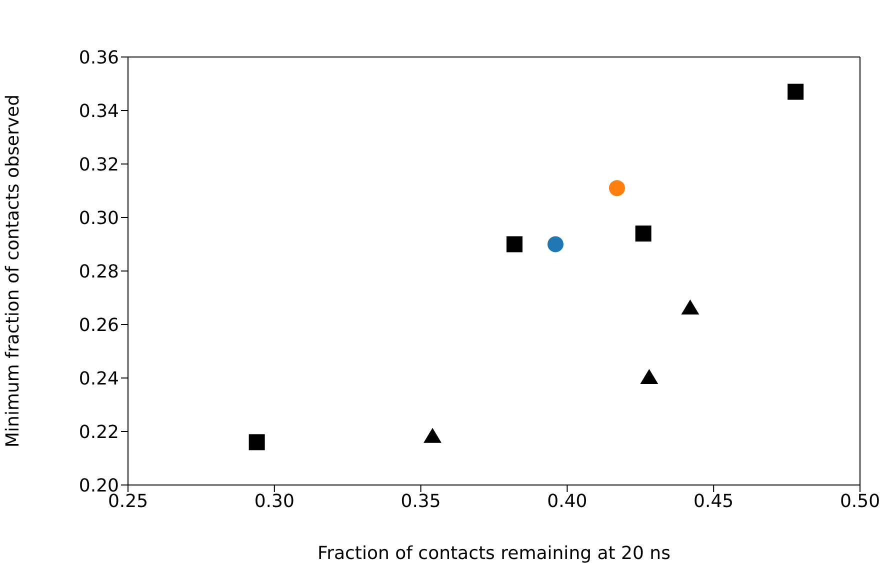 This screenshot has width=892, height=563. I want to click on y-tick-label: 0.26, so click(98, 325).